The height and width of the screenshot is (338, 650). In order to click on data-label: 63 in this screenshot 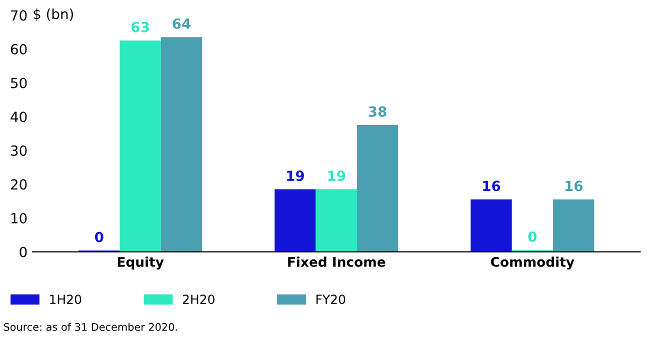, I will do `click(140, 27)`.